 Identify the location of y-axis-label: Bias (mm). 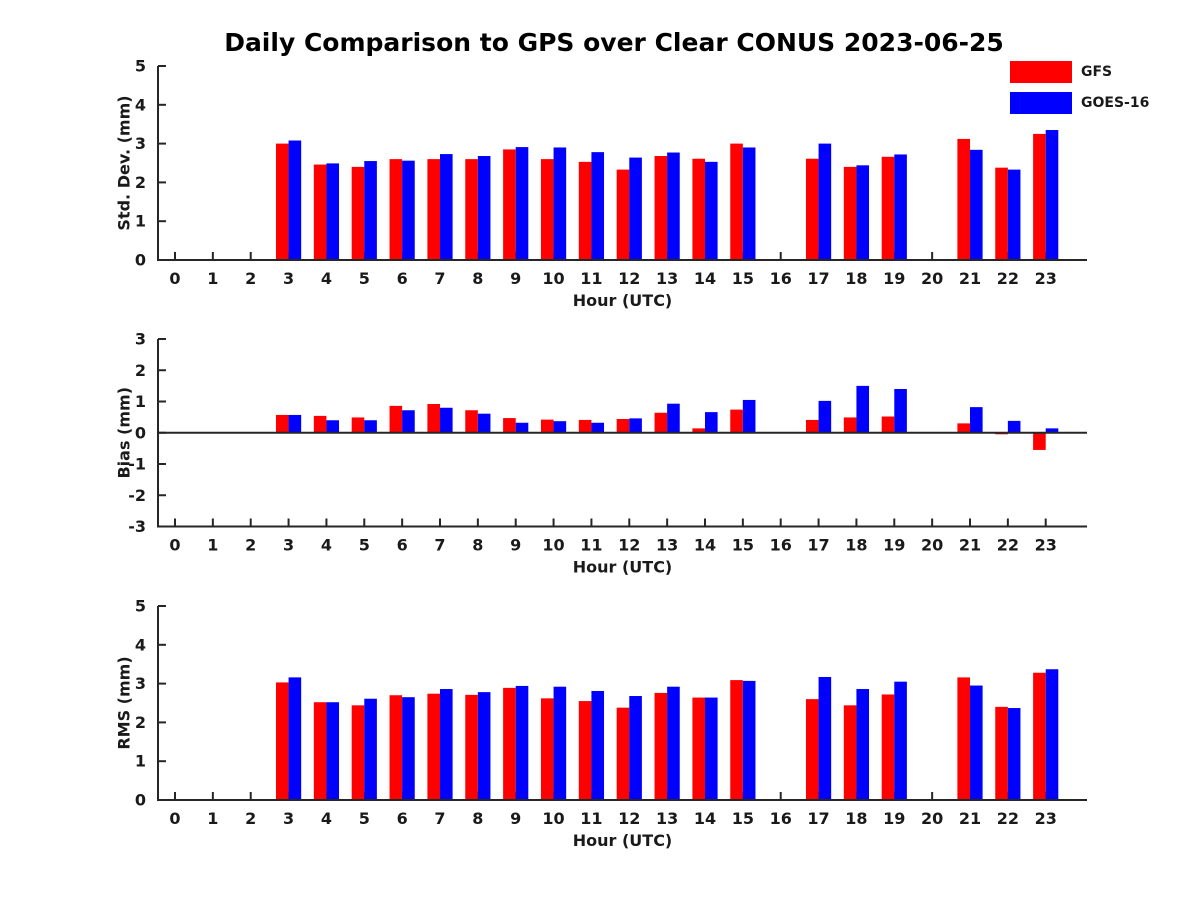
(124, 433).